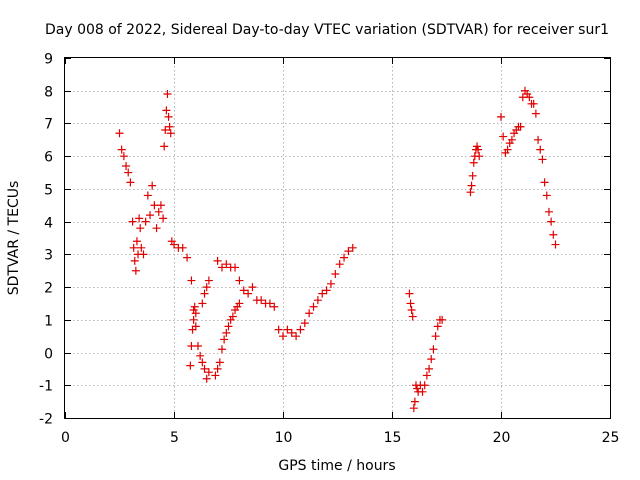 This screenshot has height=480, width=640. What do you see at coordinates (48, 355) in the screenshot?
I see `y-tick-label: 0` at bounding box center [48, 355].